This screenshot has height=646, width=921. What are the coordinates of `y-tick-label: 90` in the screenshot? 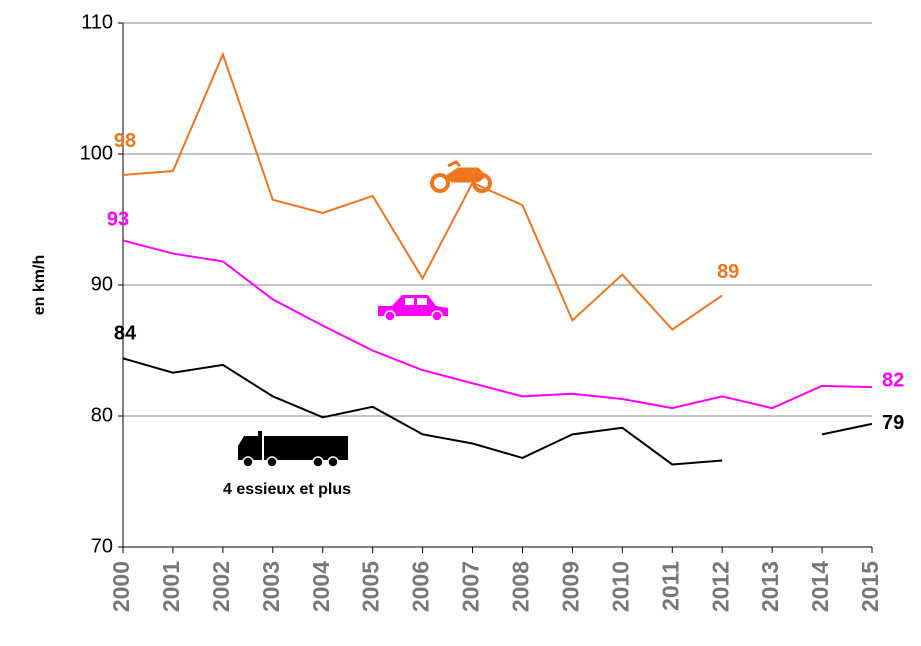 It's located at (102, 284).